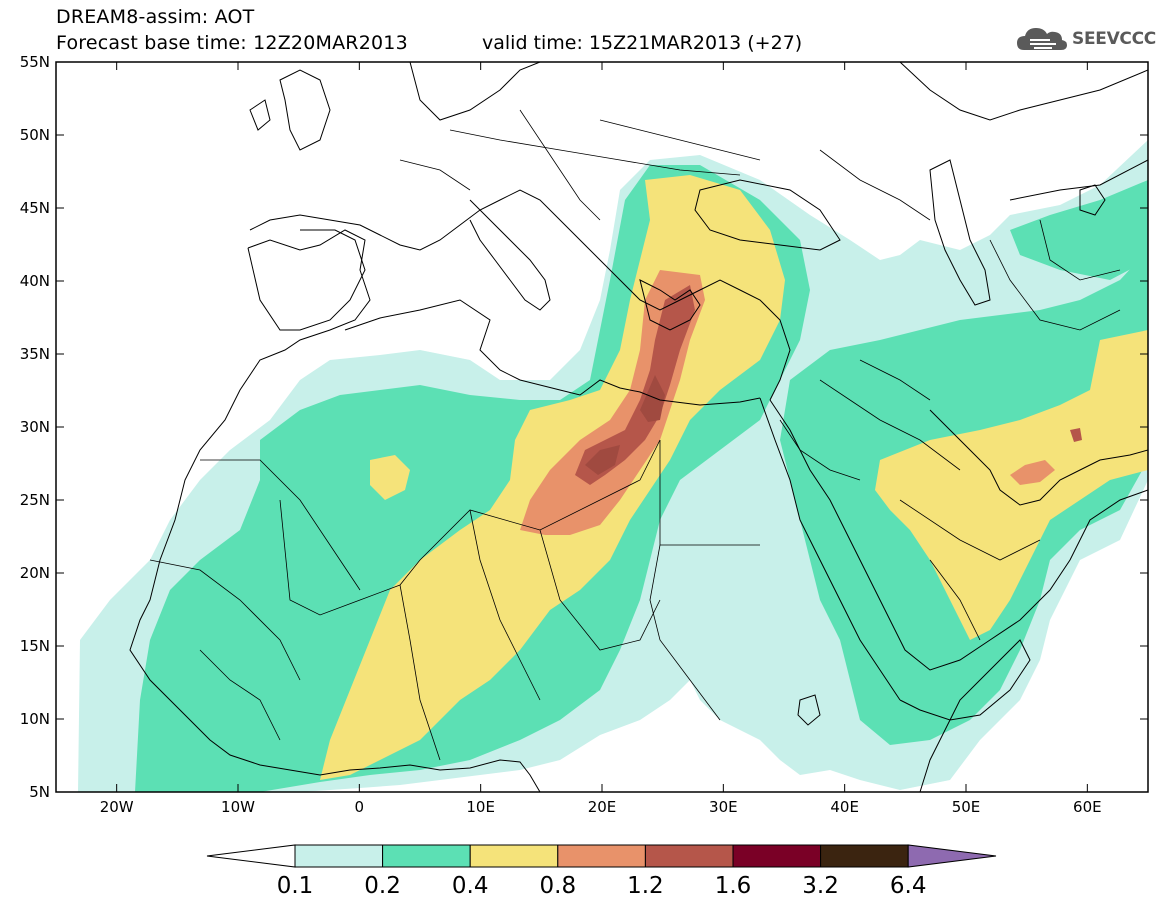 The height and width of the screenshot is (905, 1165). Describe the element at coordinates (480, 807) in the screenshot. I see `lon-label: 10E` at that location.